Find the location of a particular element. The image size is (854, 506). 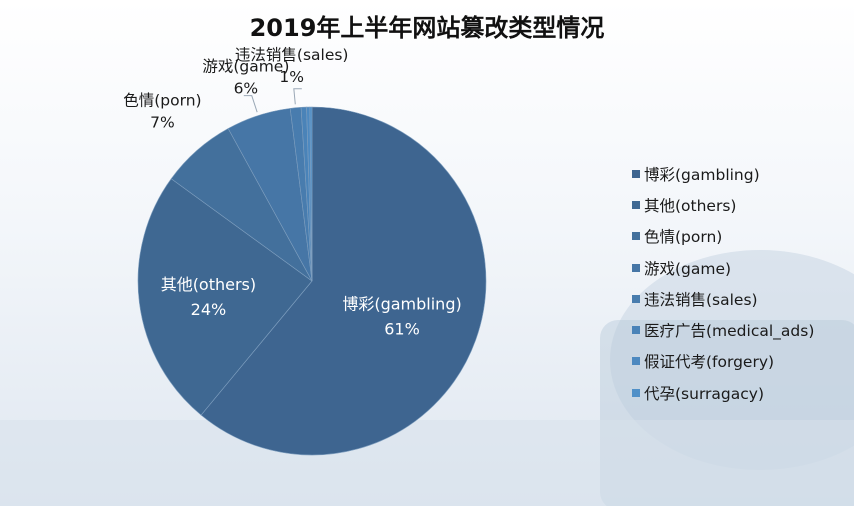

data-label-name-3: 游戏(game) is located at coordinates (245, 66).